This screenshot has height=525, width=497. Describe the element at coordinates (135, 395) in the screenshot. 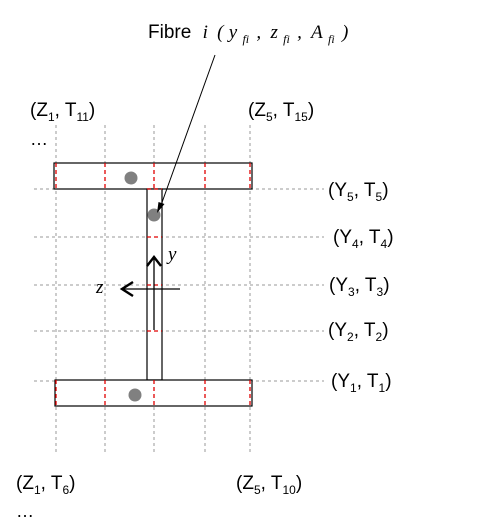

I see `fibre-marker-bottom` at that location.